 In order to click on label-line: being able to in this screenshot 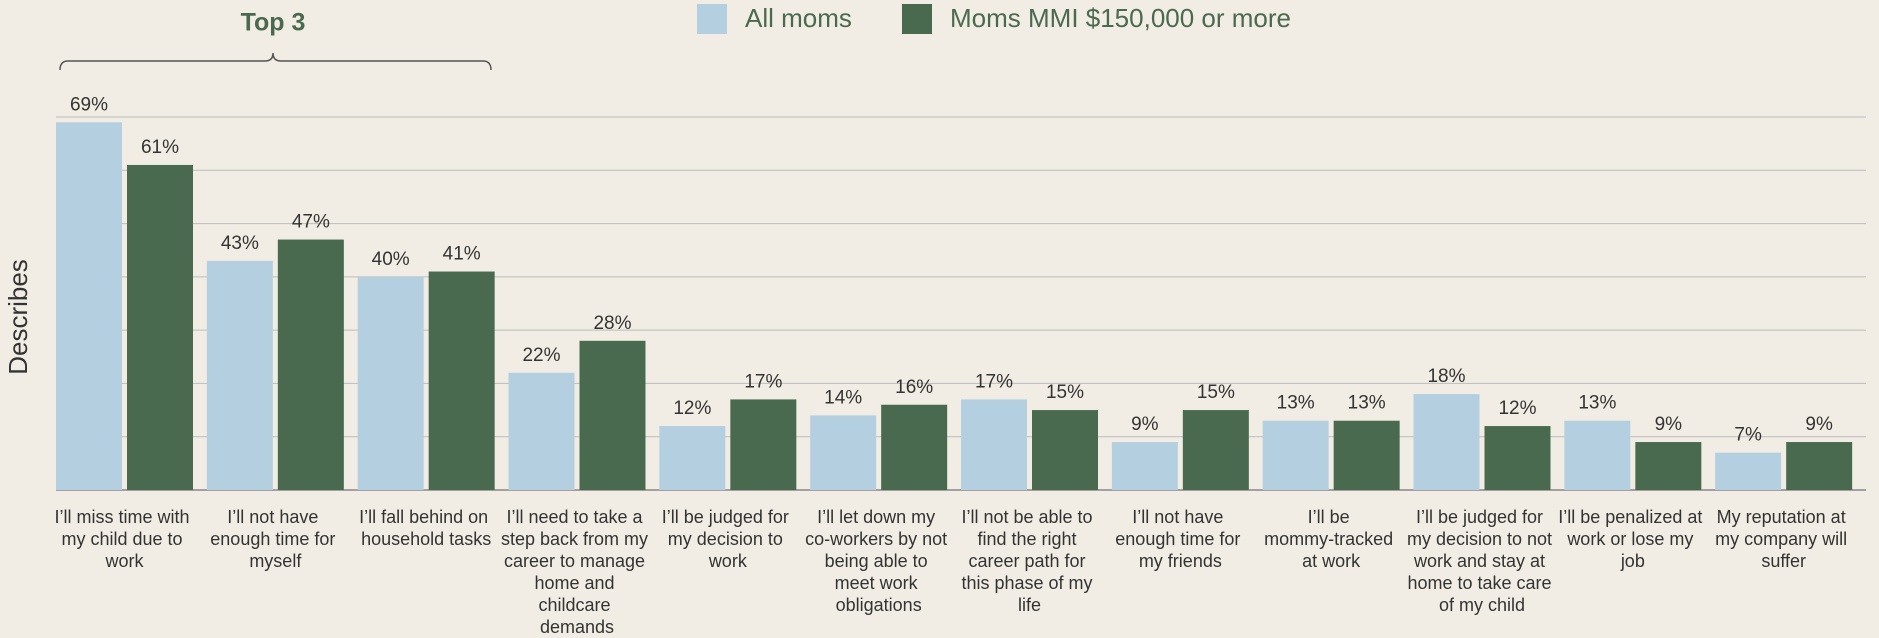, I will do `click(879, 561)`.